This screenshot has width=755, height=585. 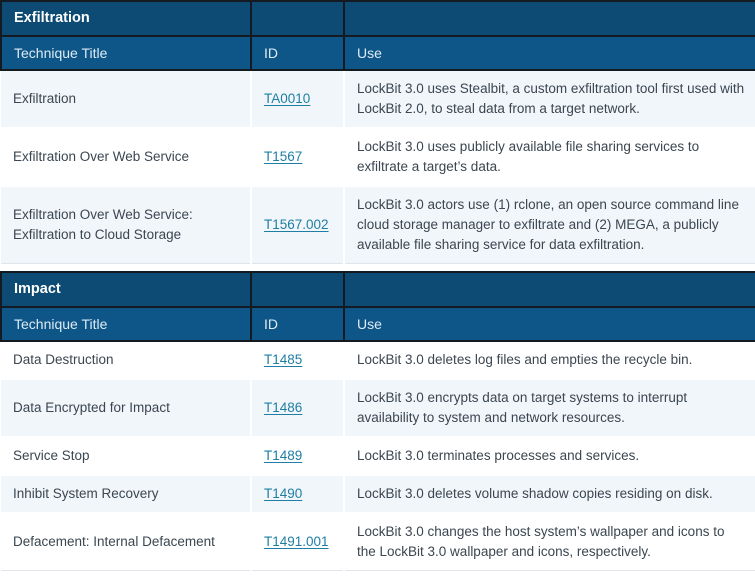 What do you see at coordinates (287, 98) in the screenshot?
I see `technique-id-link: TA0010` at bounding box center [287, 98].